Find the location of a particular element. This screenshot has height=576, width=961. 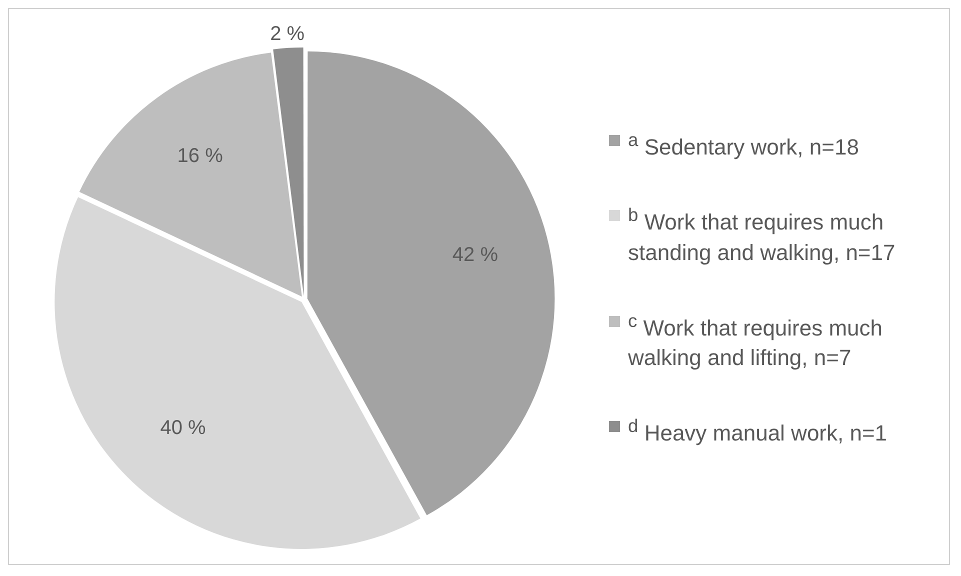

legend-label: $^{b}$ Work that requires much standing and walking, n=17 is located at coordinates (762, 235).